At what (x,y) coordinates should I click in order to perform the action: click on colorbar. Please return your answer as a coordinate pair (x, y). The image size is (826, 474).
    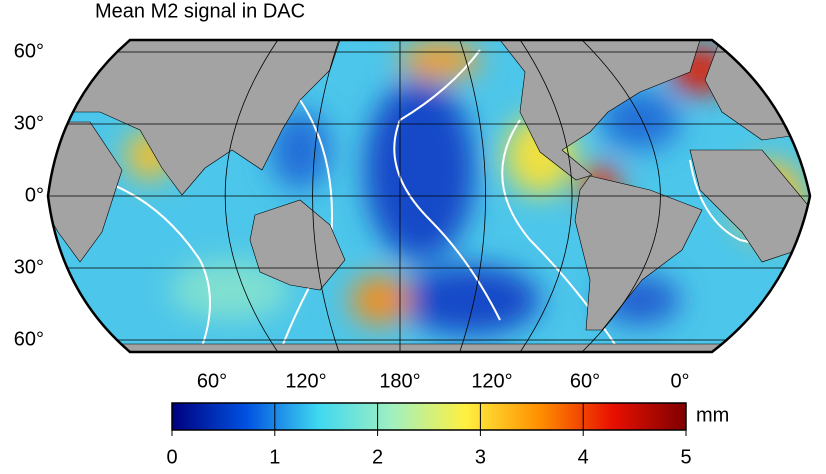
    Looking at the image, I should click on (429, 416).